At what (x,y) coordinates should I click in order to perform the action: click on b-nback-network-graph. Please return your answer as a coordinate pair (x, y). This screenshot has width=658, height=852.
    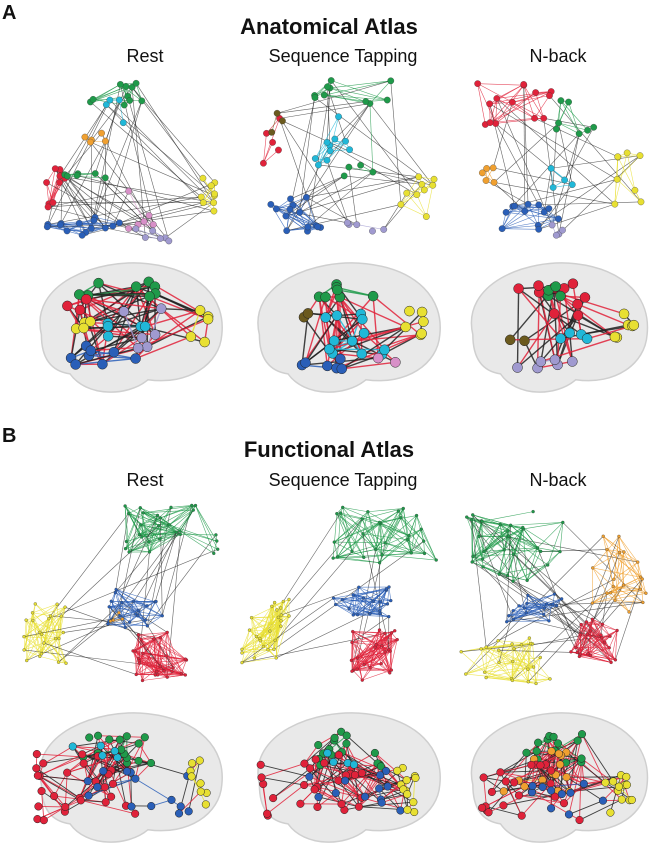
    Looking at the image, I should click on (553, 597).